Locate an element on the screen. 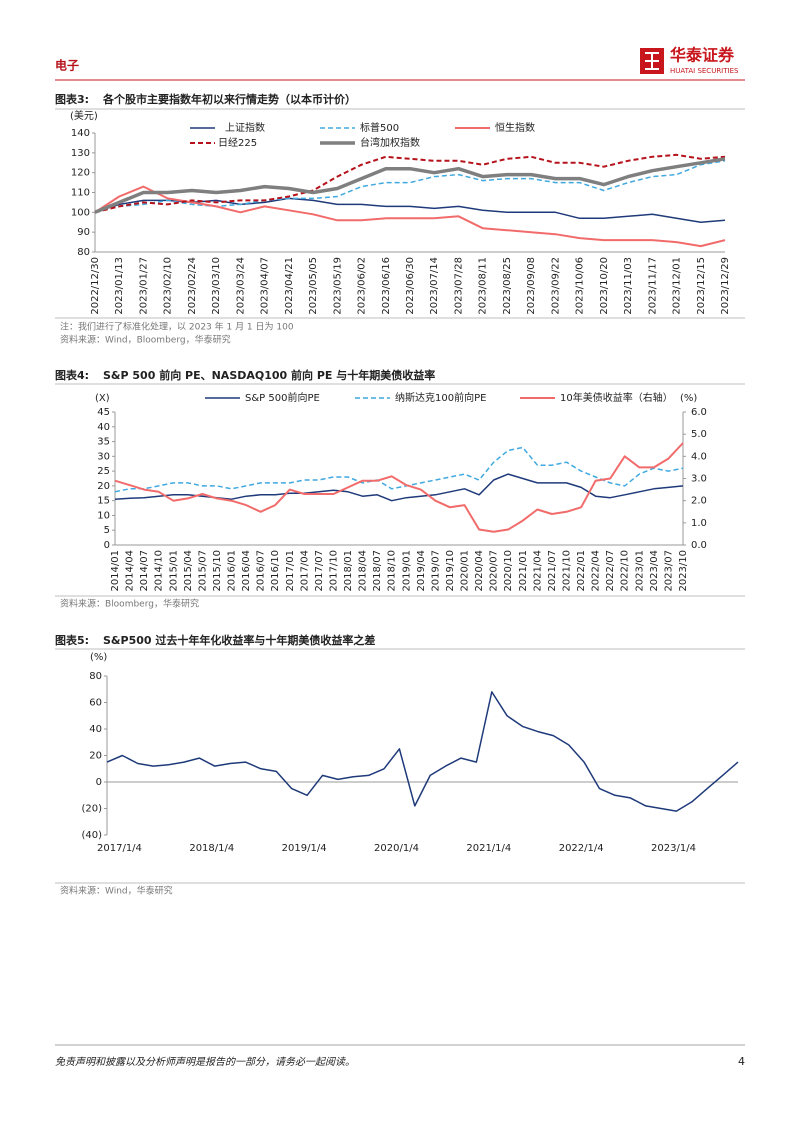 Image resolution: width=802 pixels, height=1133 pixels. x-tick-label: 2014/07 is located at coordinates (144, 571).